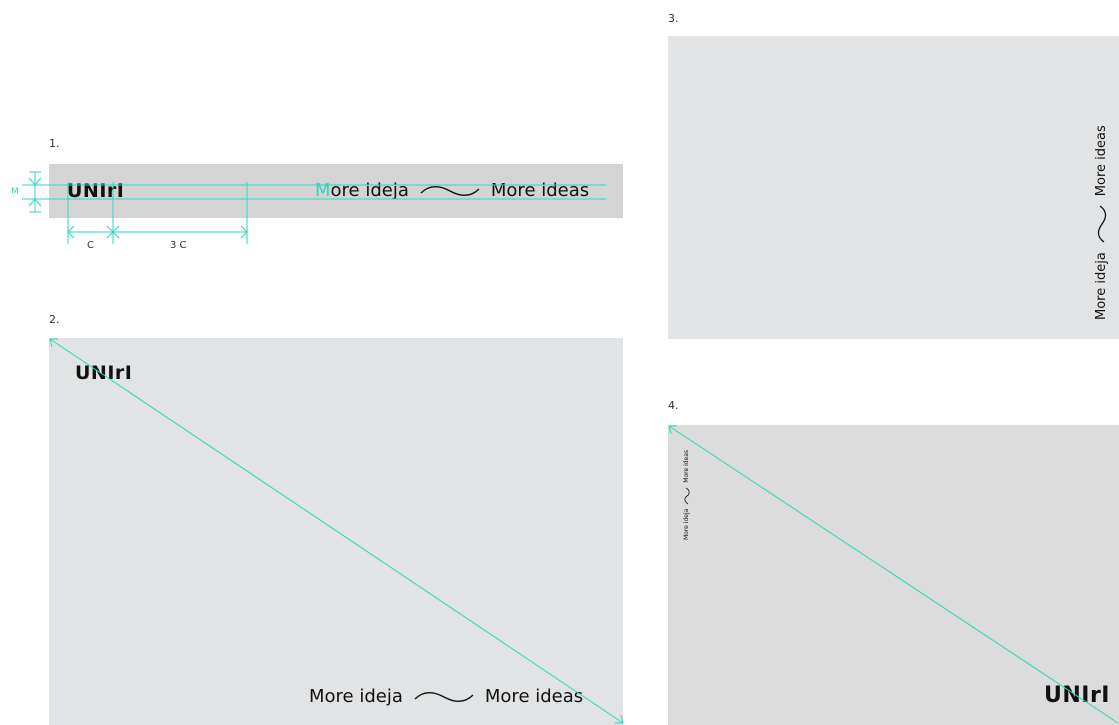 This screenshot has height=725, width=1119. What do you see at coordinates (54, 319) in the screenshot?
I see `section-number-2: 2.` at bounding box center [54, 319].